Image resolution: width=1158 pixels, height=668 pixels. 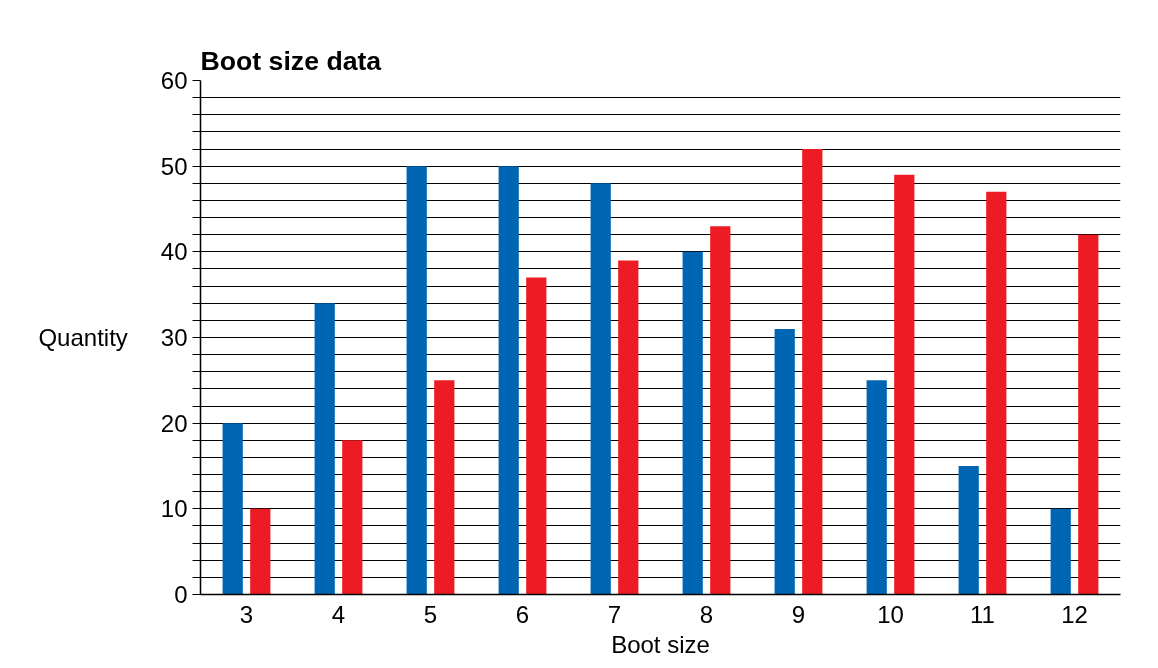 I want to click on y-axis-title: Quantity, so click(x=83, y=337).